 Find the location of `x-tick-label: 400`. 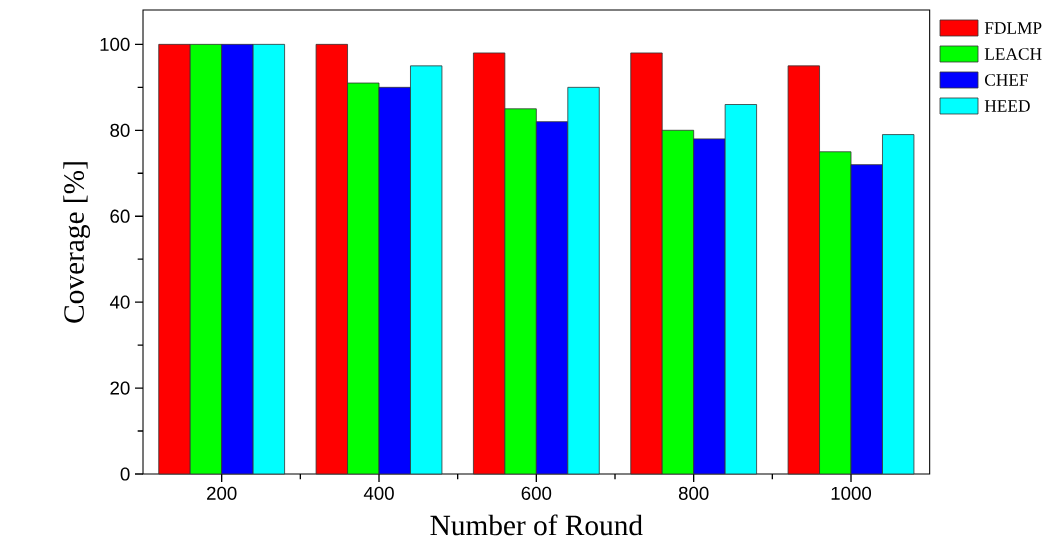

x-tick-label: 400 is located at coordinates (378, 493).